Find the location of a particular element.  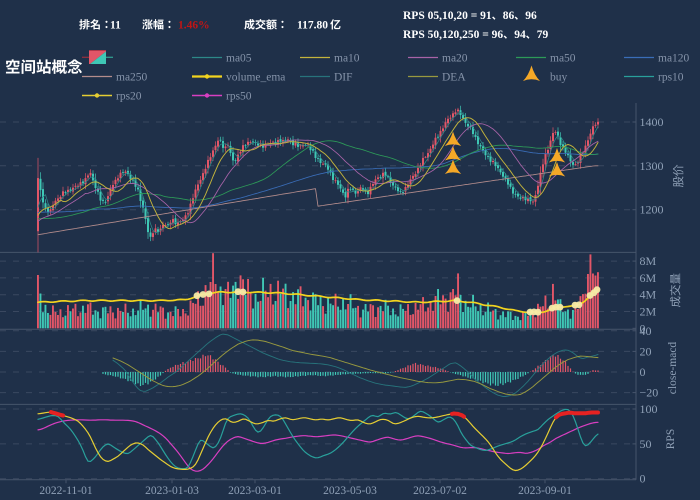

svg-text: 40 is located at coordinates (646, 331).